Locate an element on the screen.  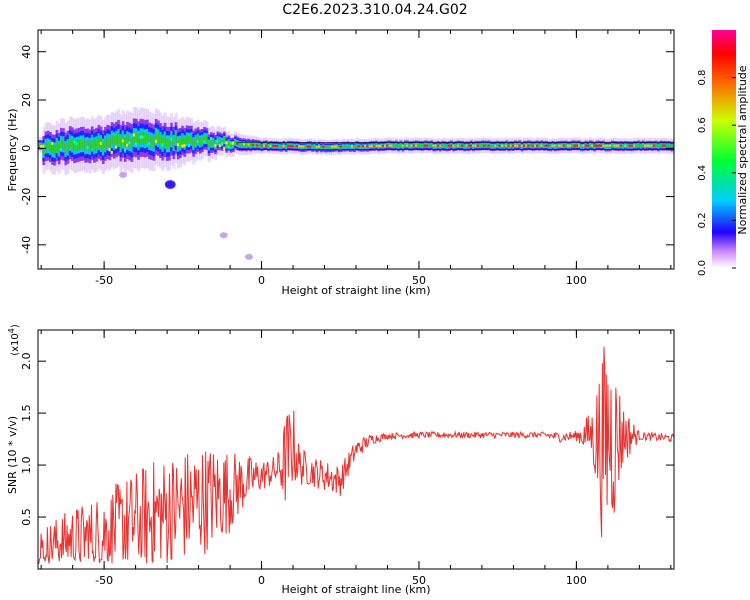
y-tick-label: -20 is located at coordinates (26, 197).